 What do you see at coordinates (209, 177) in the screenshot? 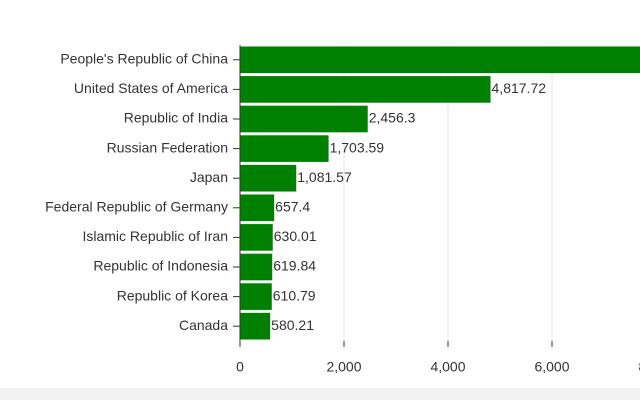
I see `y-tick-label: Japan` at bounding box center [209, 177].